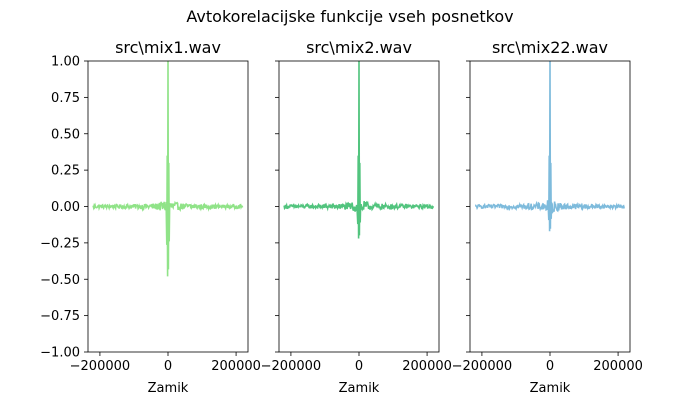 This screenshot has height=400, width=700. Describe the element at coordinates (65, 62) in the screenshot. I see `y-tick-label: 1.00` at that location.